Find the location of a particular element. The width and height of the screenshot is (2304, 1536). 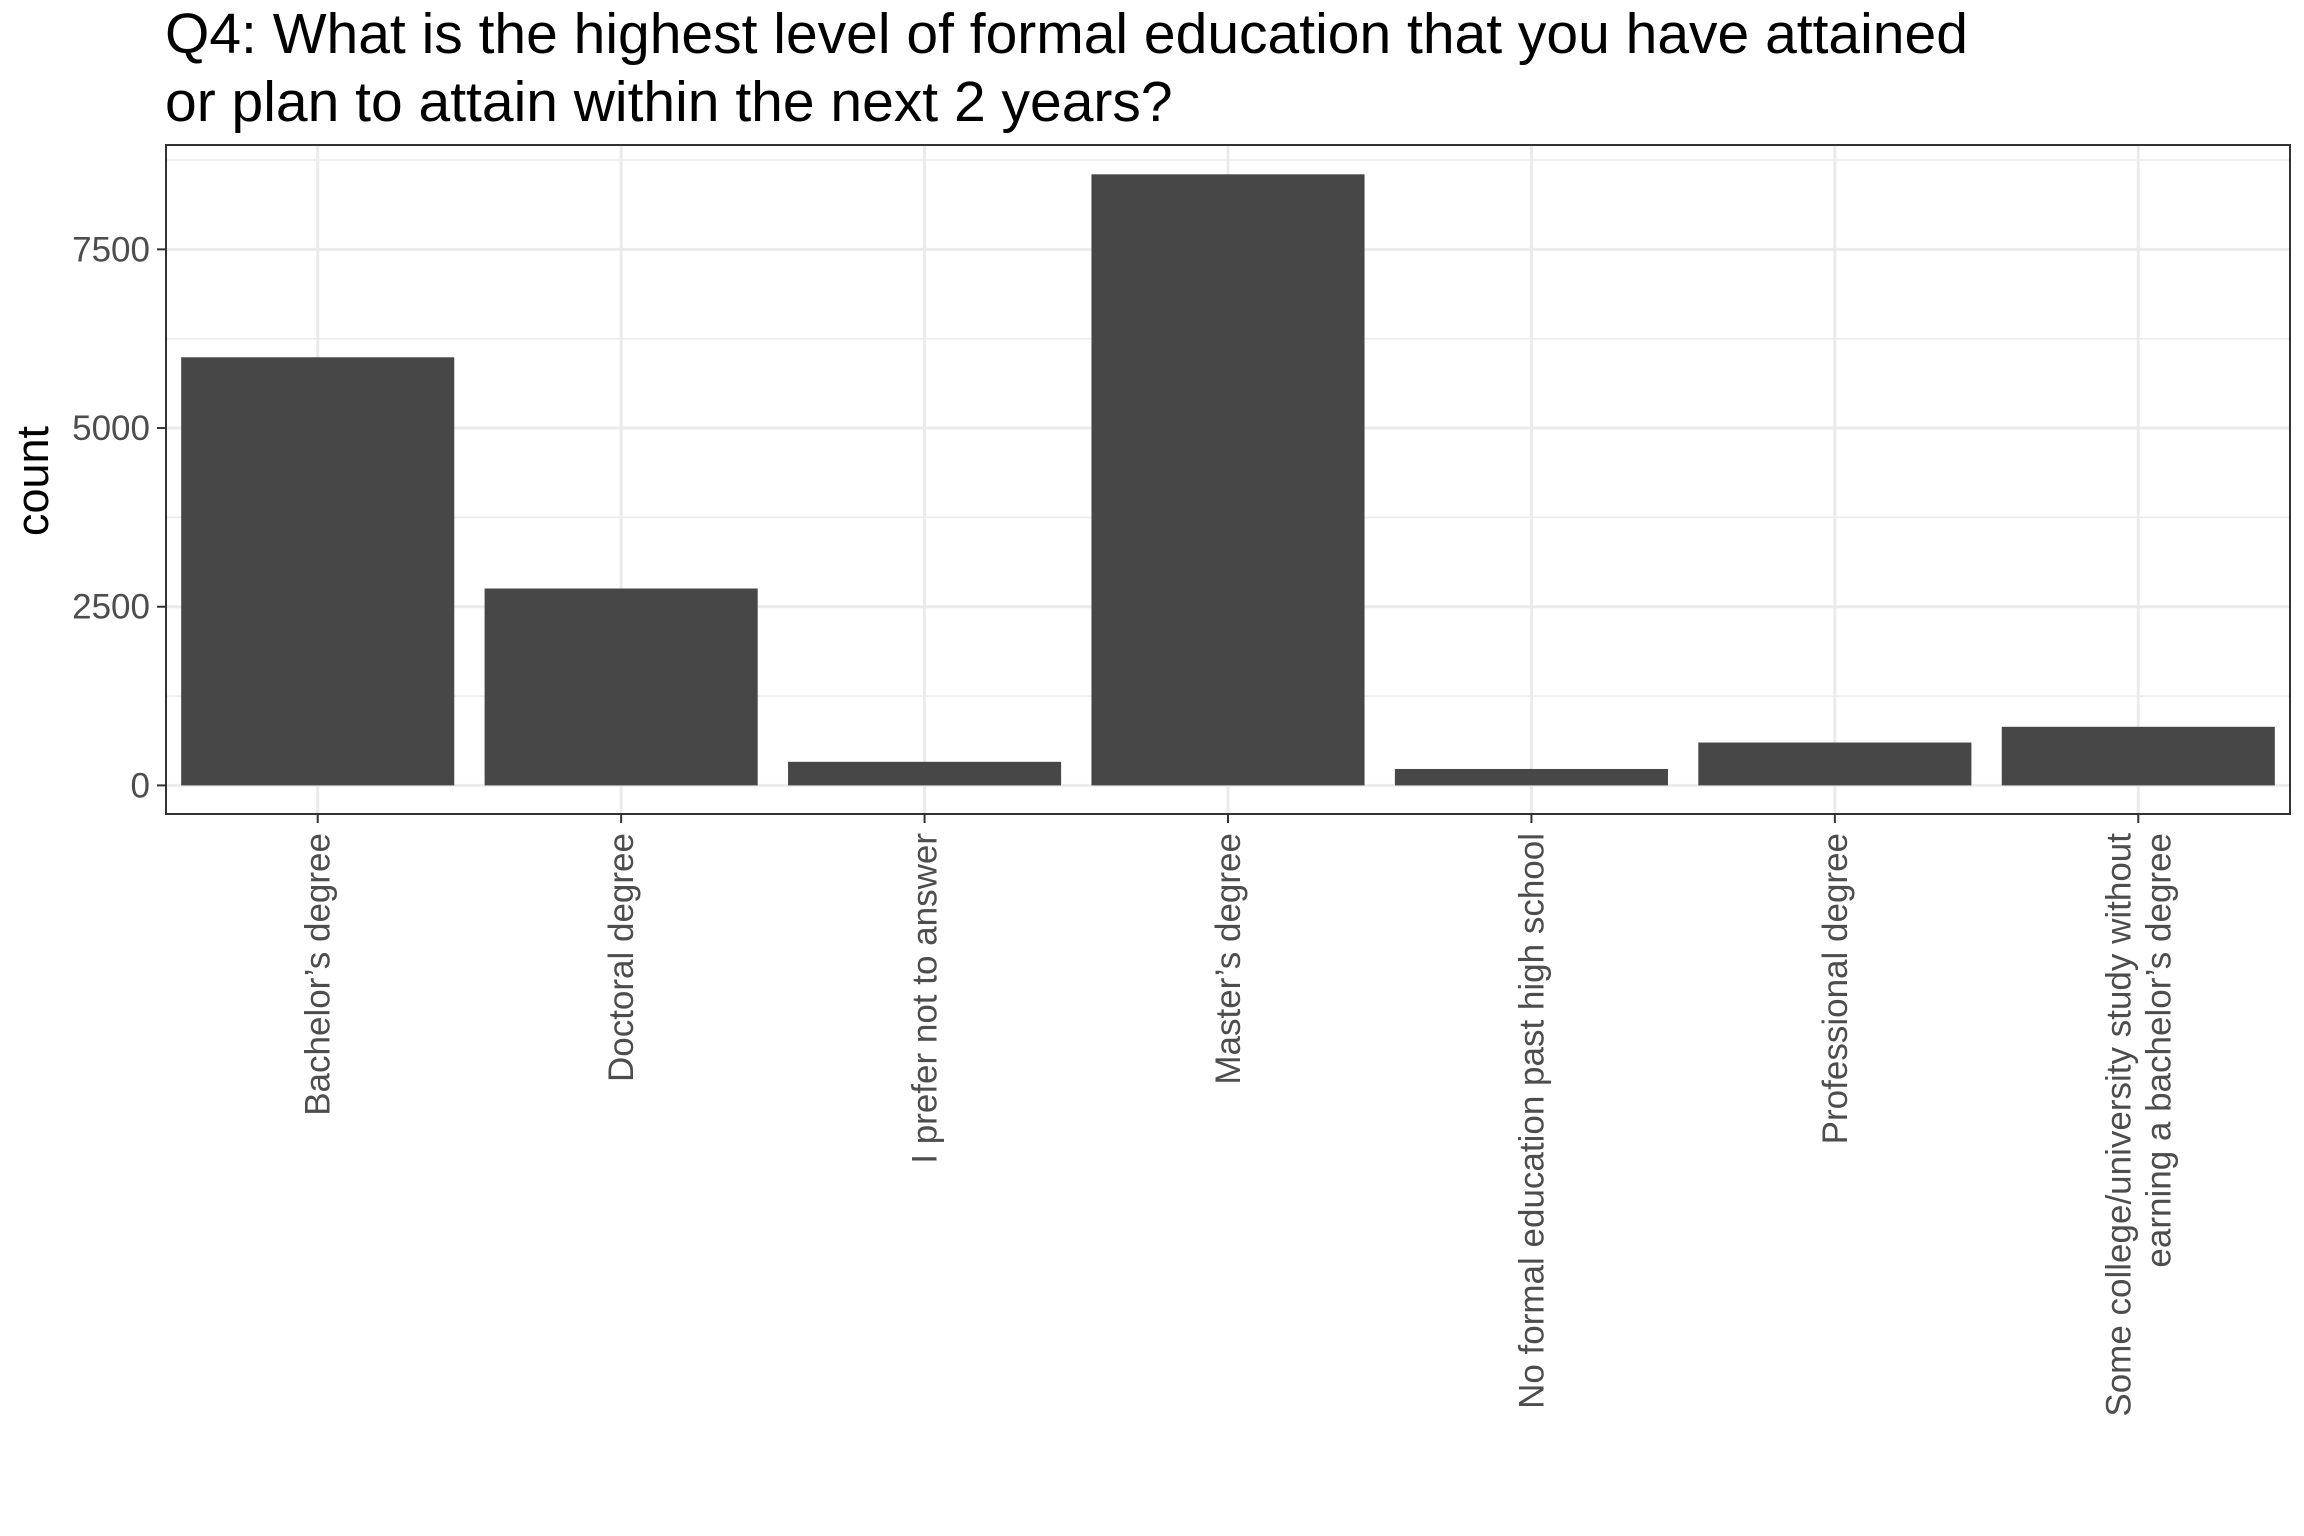

x-tick-label: Master’s degree is located at coordinates (1228, 959).